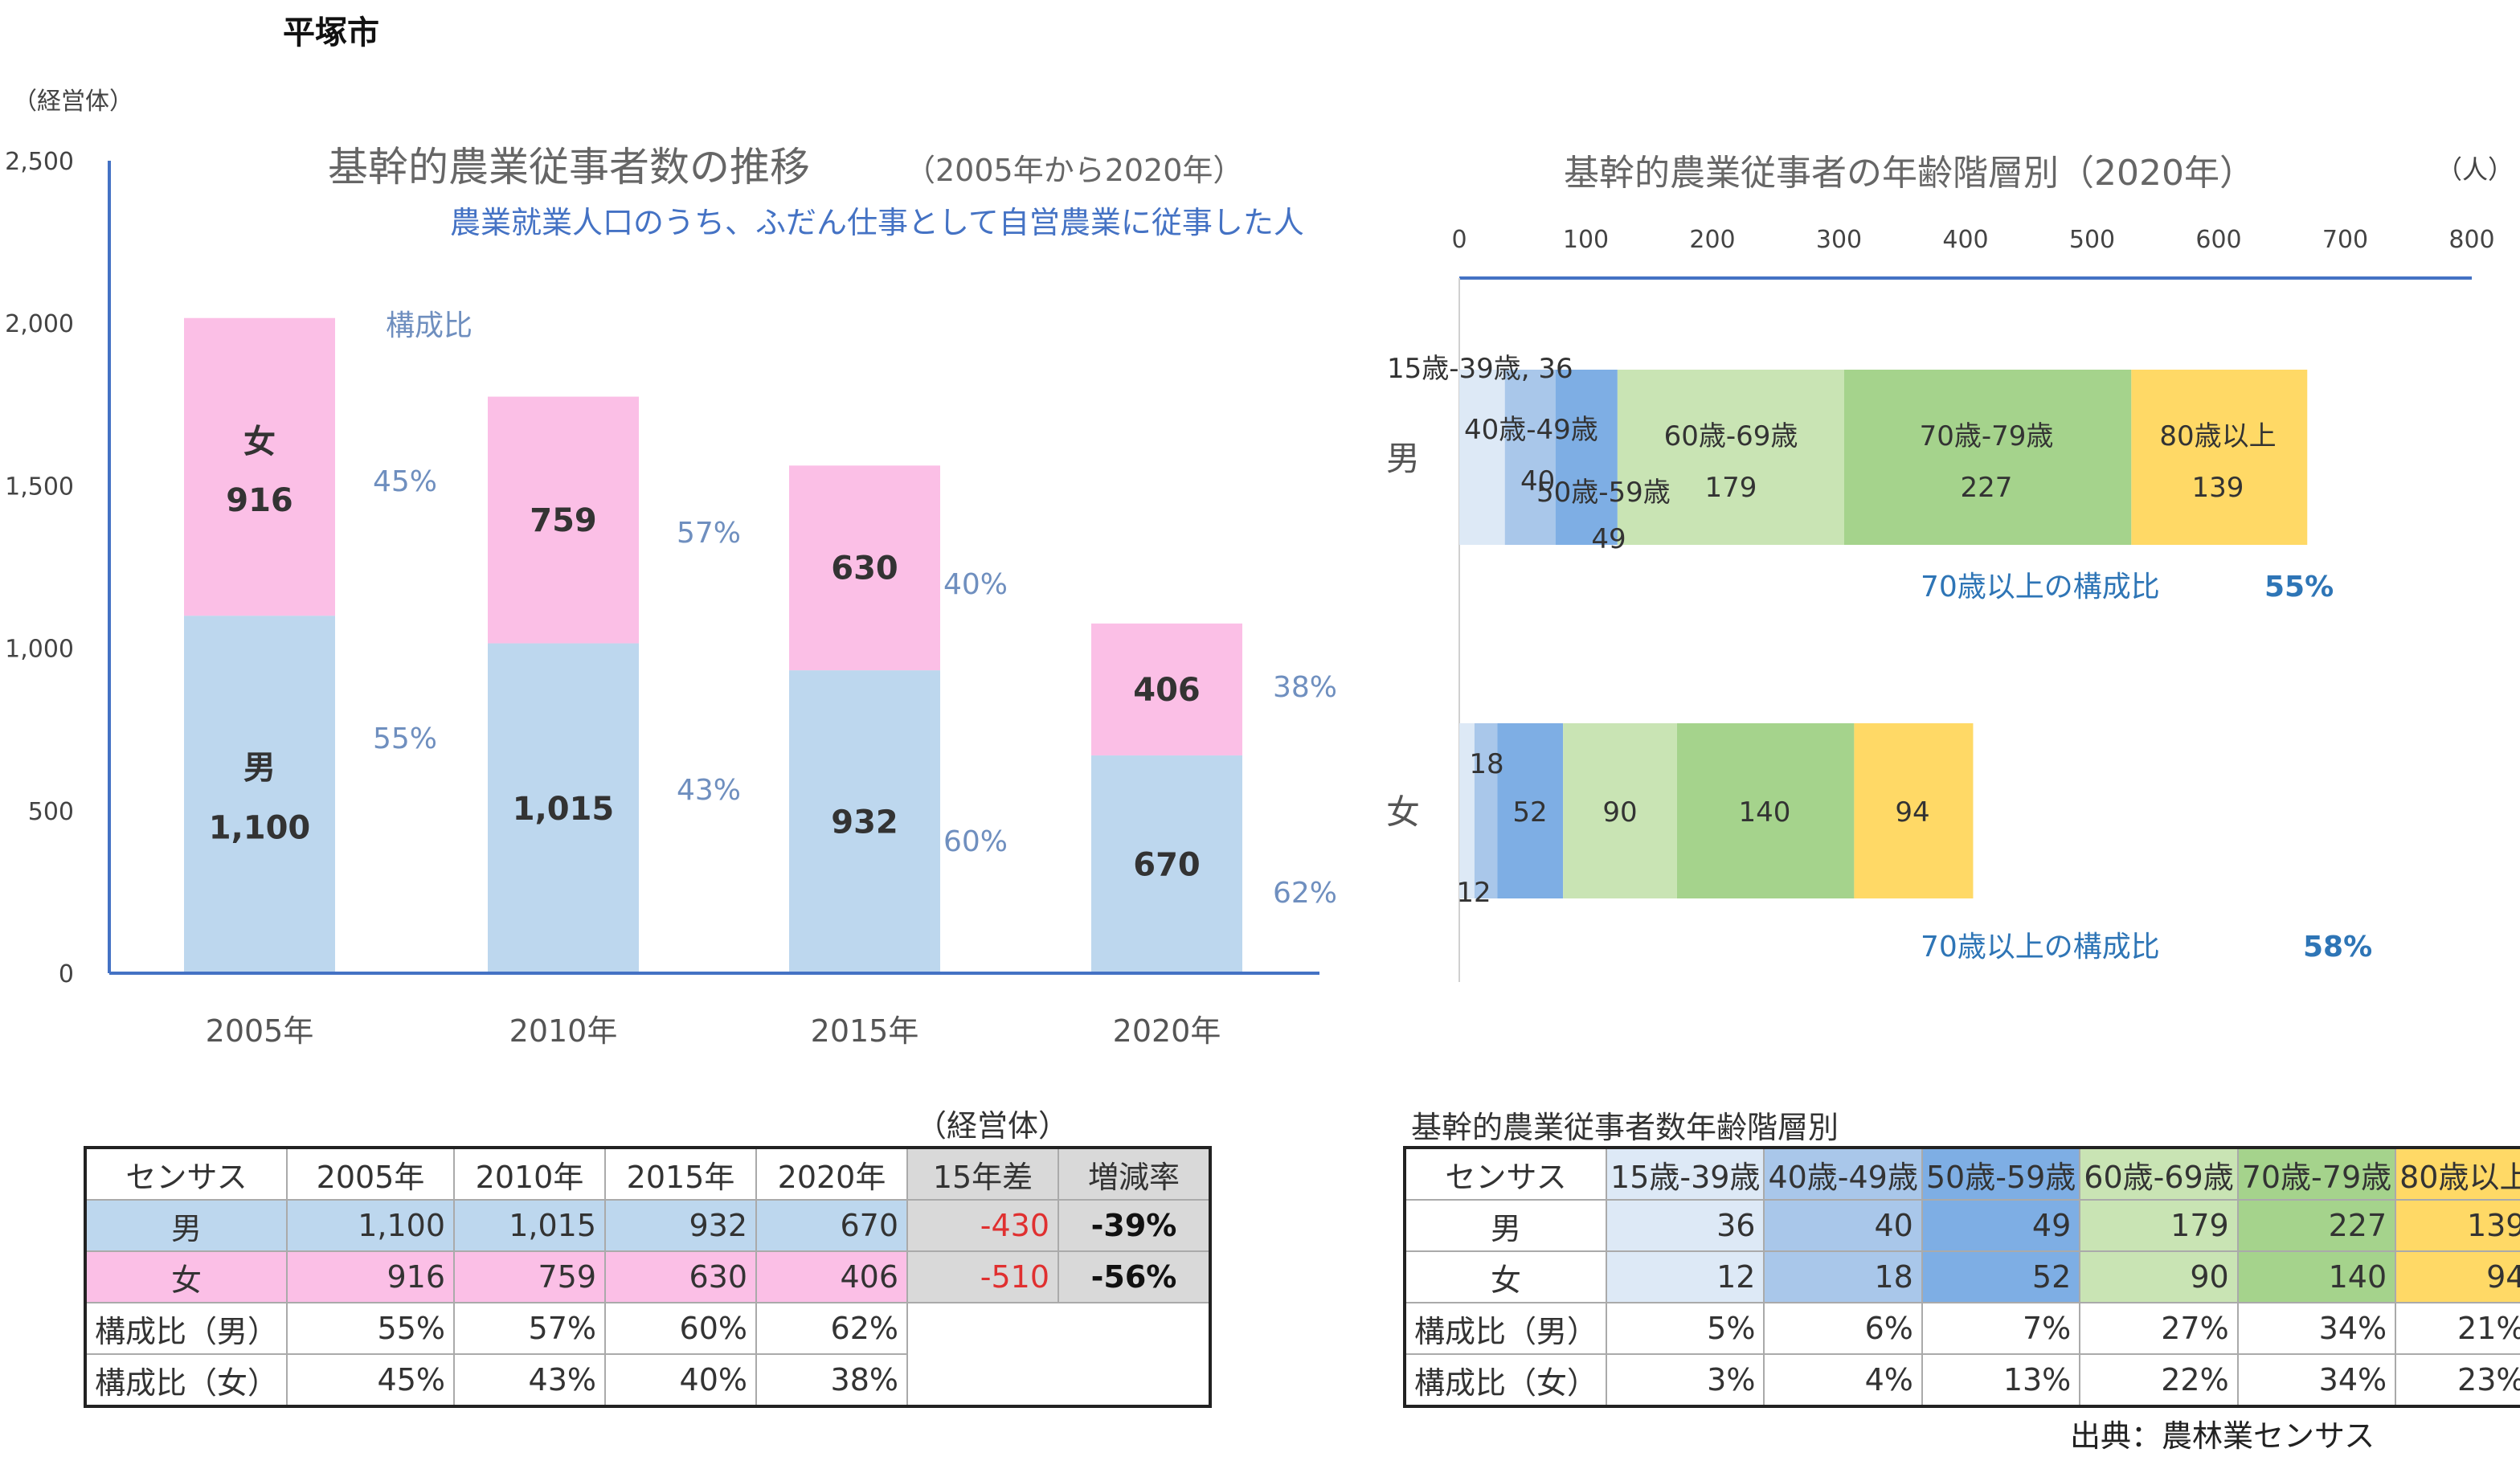  What do you see at coordinates (40, 162) in the screenshot?
I see `y-tick-label: 2,500` at bounding box center [40, 162].